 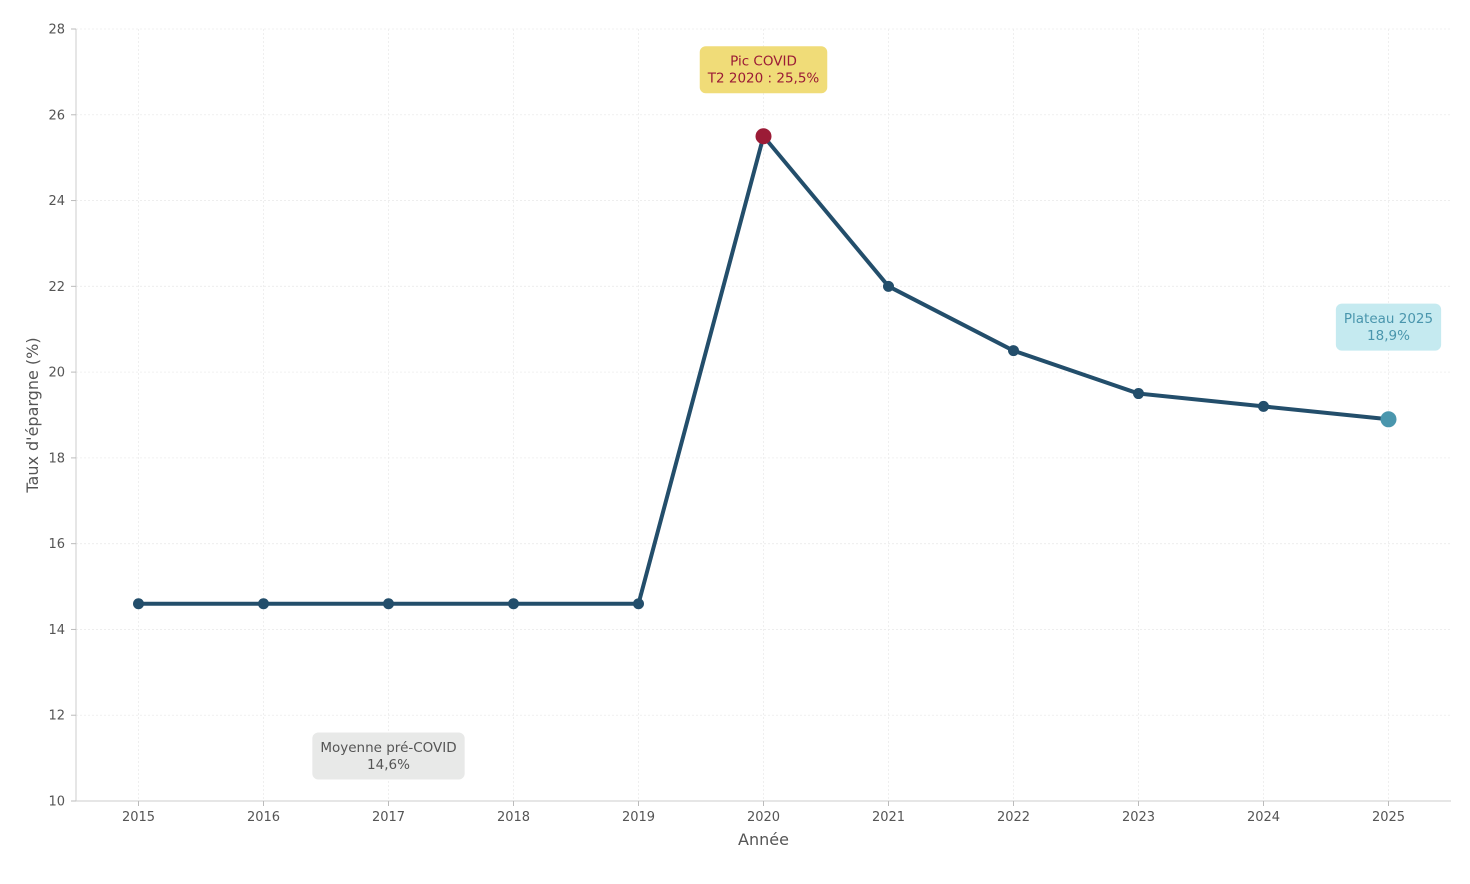 I want to click on x-tick-label: 2020, so click(x=763, y=817).